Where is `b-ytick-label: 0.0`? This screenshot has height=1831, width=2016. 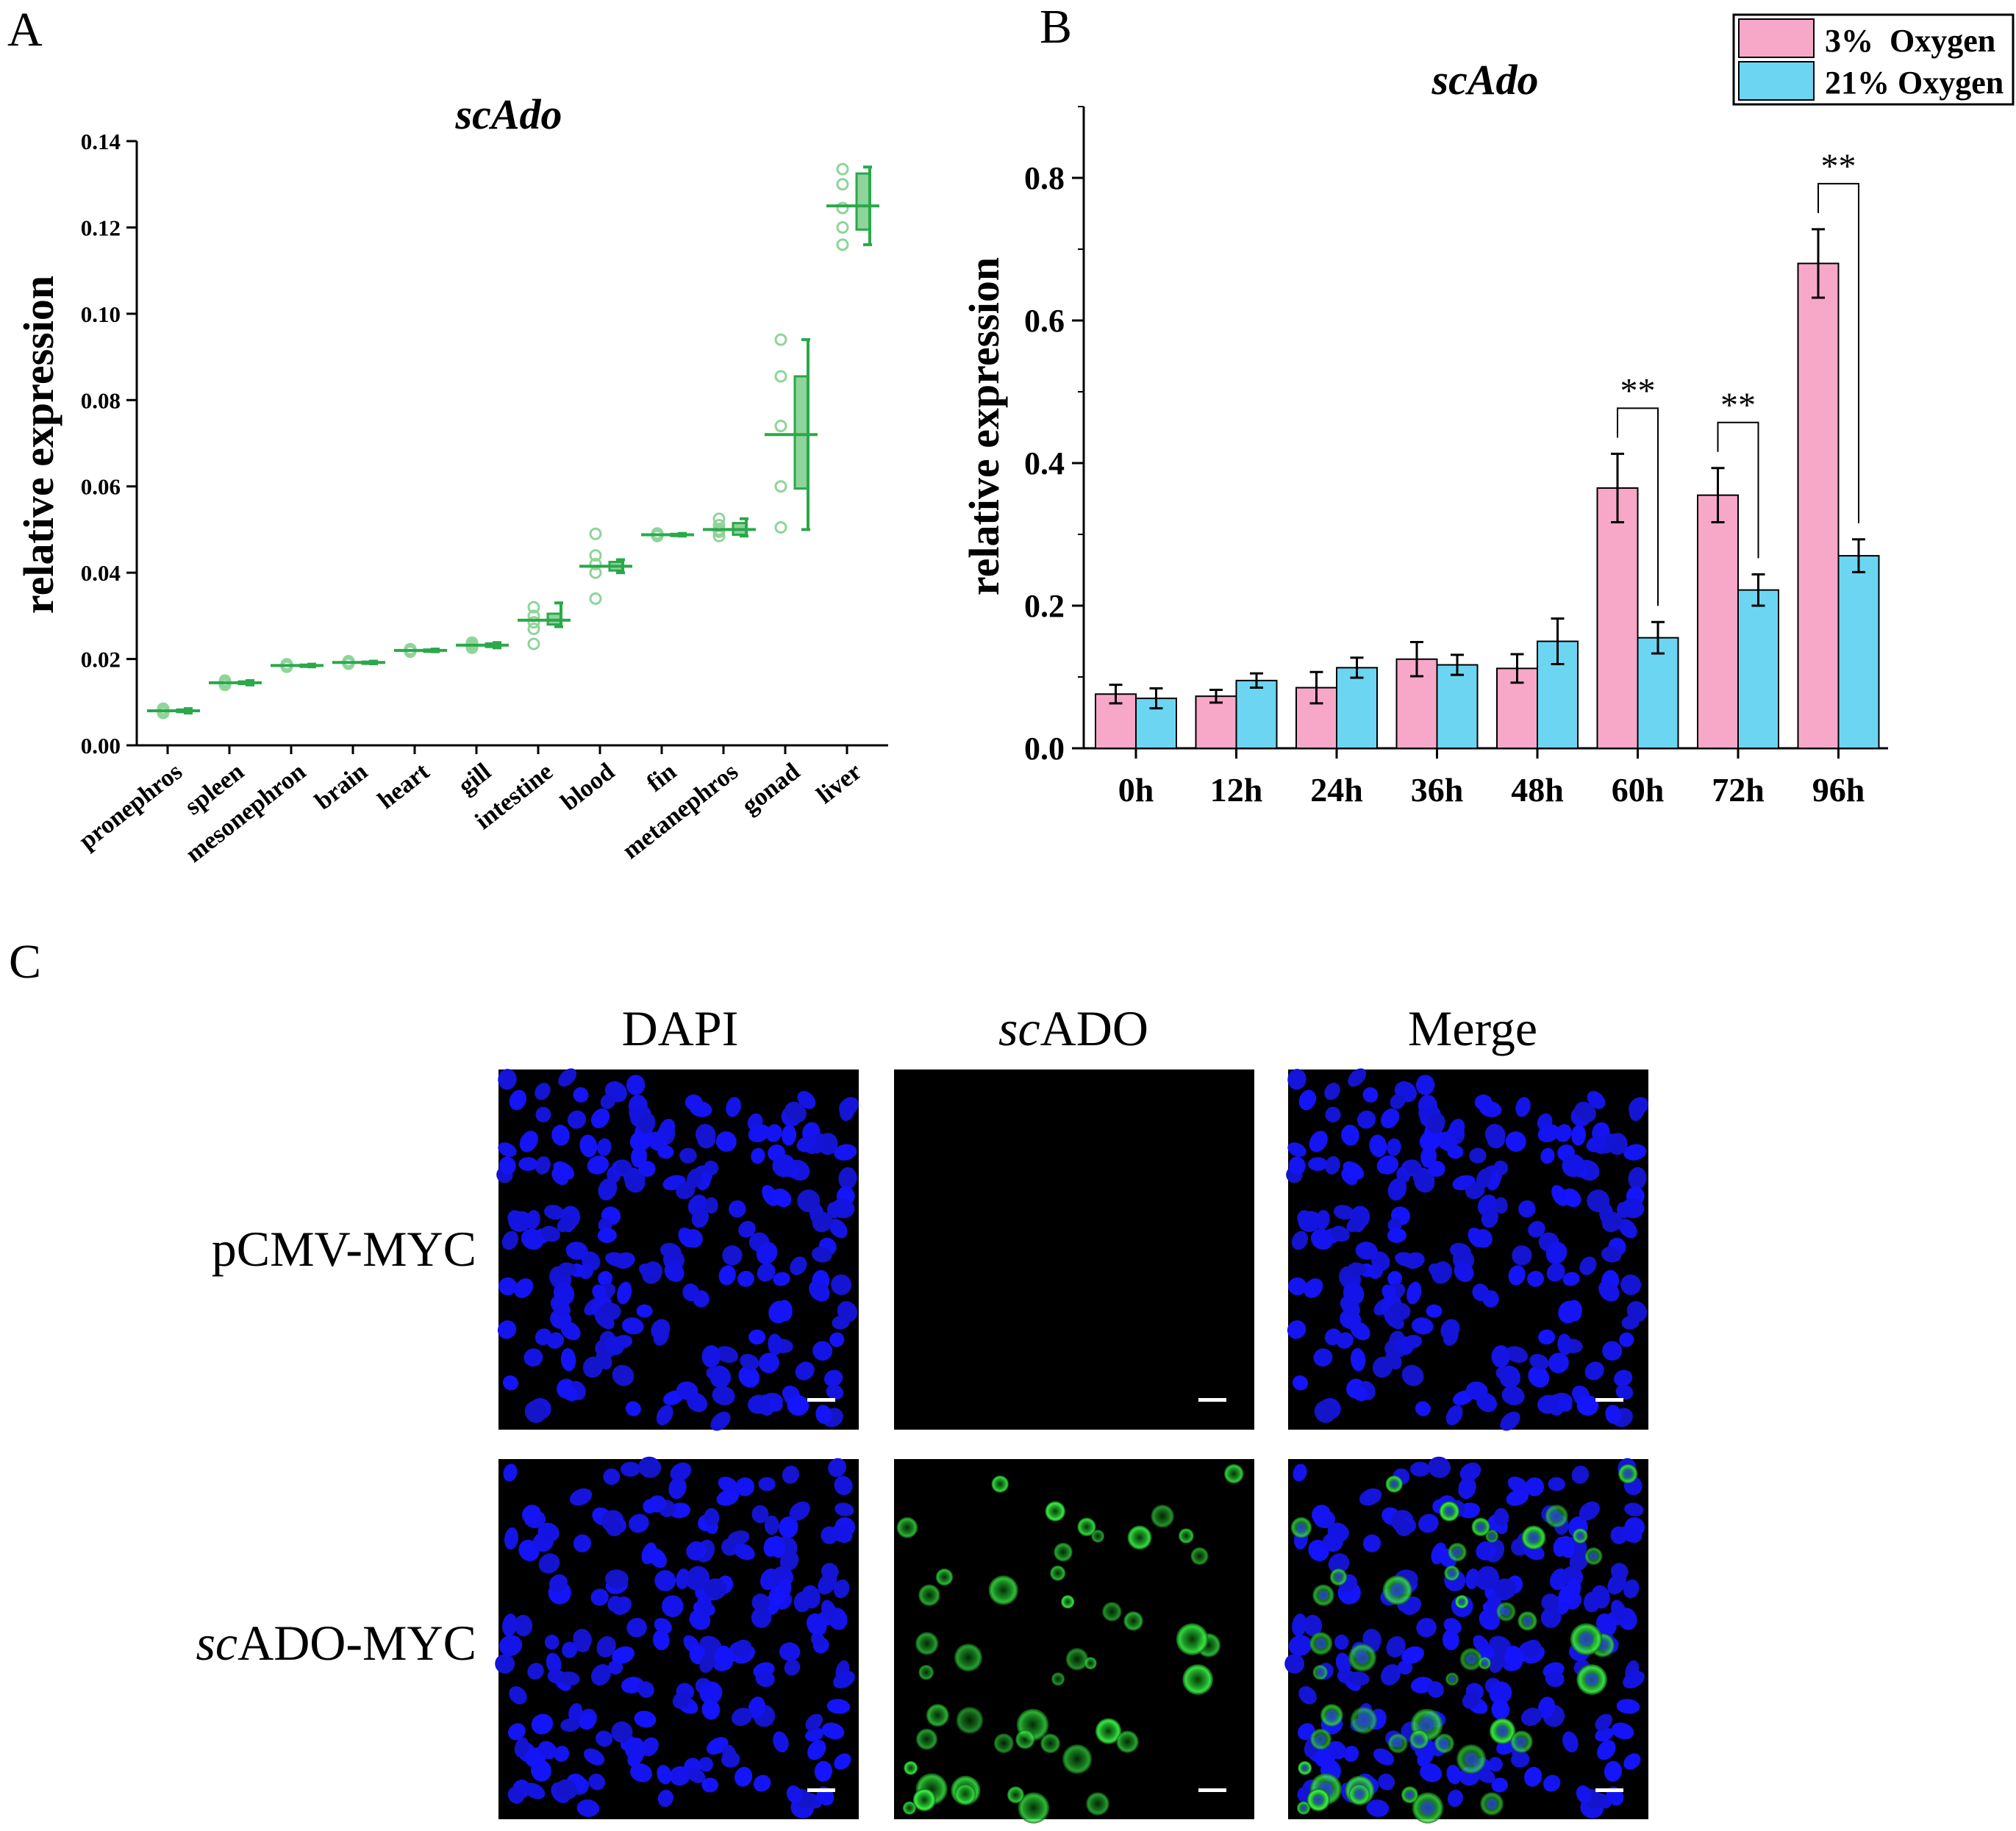 b-ytick-label: 0.0 is located at coordinates (1044, 749).